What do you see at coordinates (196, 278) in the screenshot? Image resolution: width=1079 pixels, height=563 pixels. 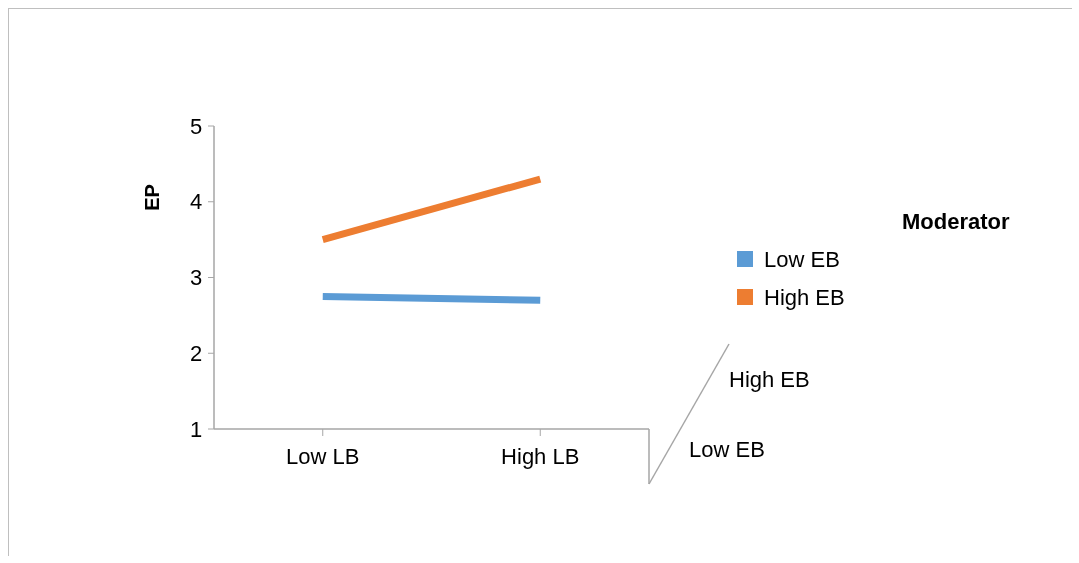 I see `y-tick-label: 3` at bounding box center [196, 278].